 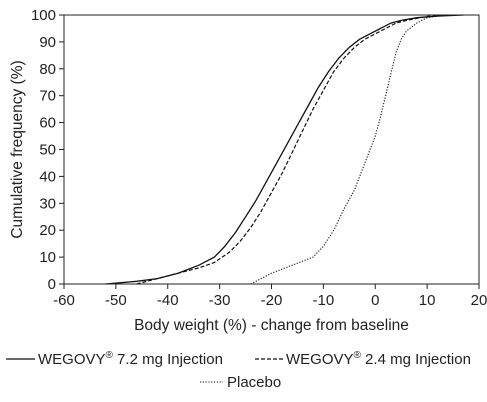 I want to click on legend-label-placebo: Placebo, so click(x=254, y=382).